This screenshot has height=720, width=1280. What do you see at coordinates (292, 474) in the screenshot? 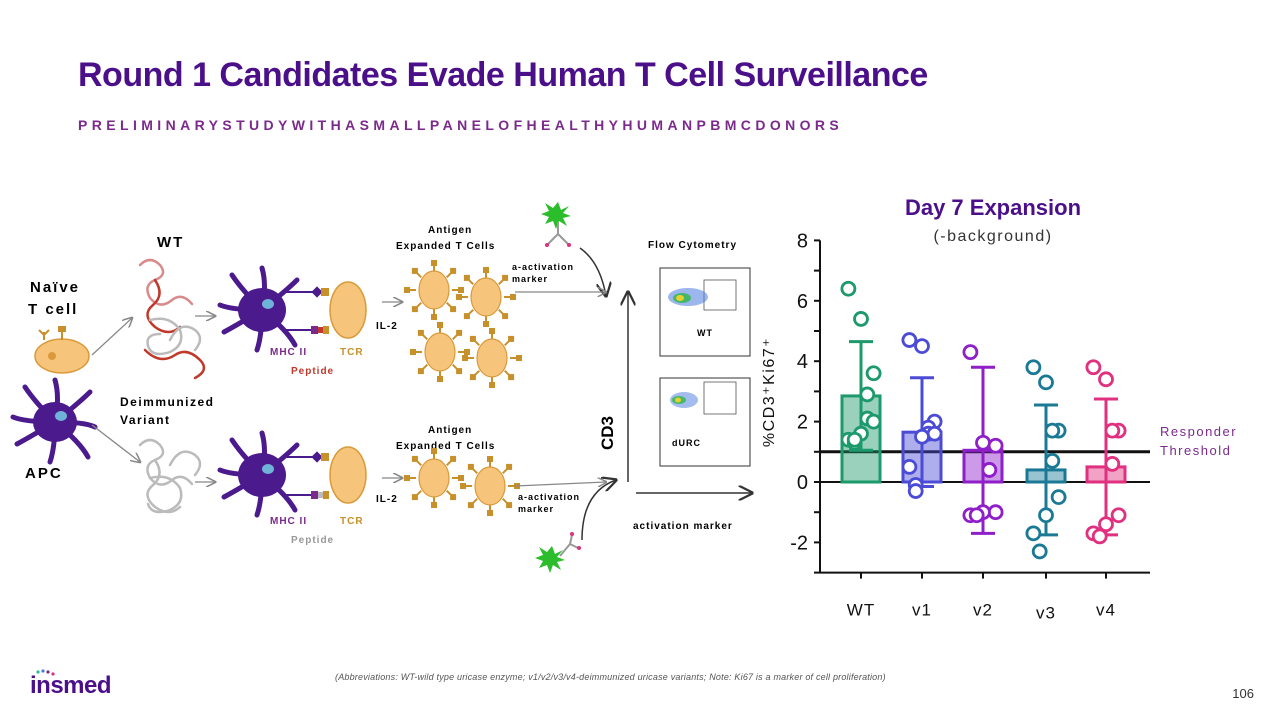
I see `apc-tcell-complex-variant` at bounding box center [292, 474].